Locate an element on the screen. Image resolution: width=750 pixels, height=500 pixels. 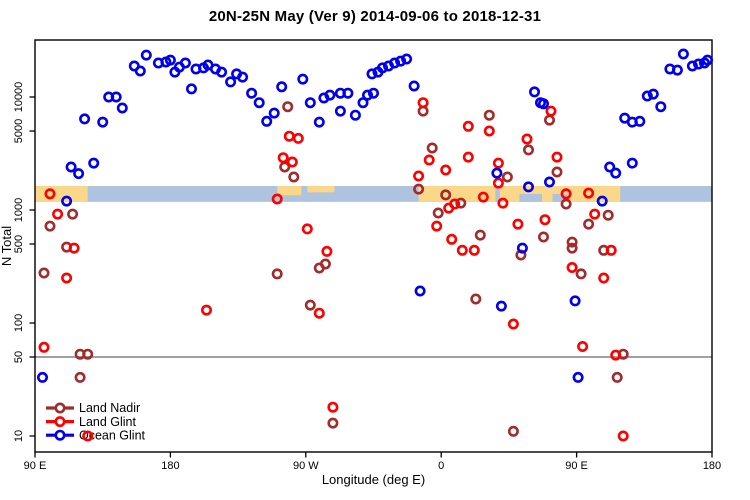
y-tick-label: 100 is located at coordinates (19, 323).